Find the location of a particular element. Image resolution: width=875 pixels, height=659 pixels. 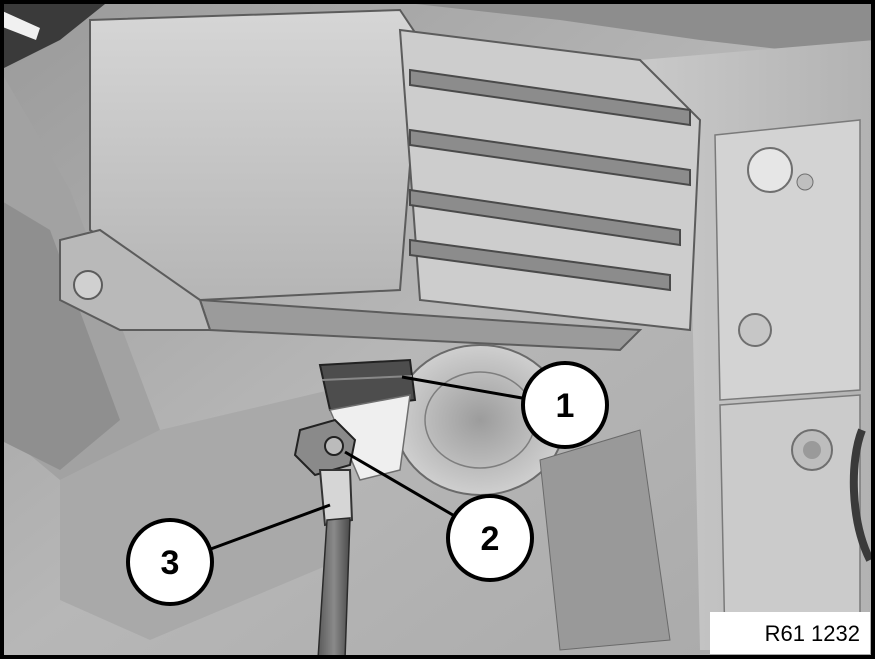

bolt-hole is located at coordinates (770, 170).